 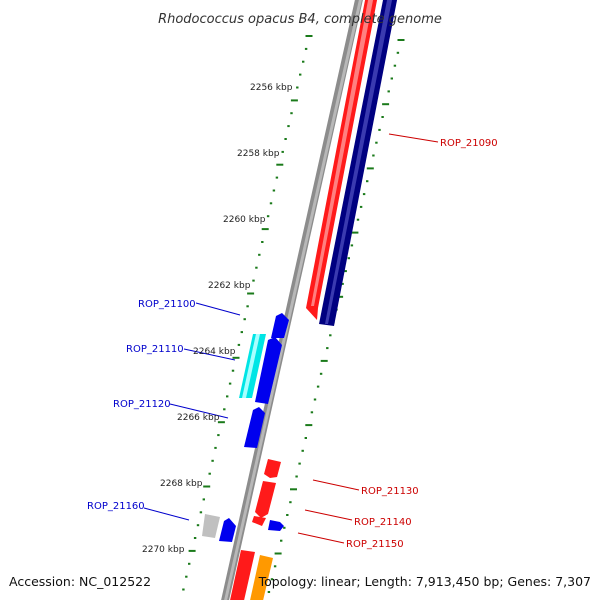 I want to click on label-rop-21090: ROP_21090, so click(x=469, y=143).